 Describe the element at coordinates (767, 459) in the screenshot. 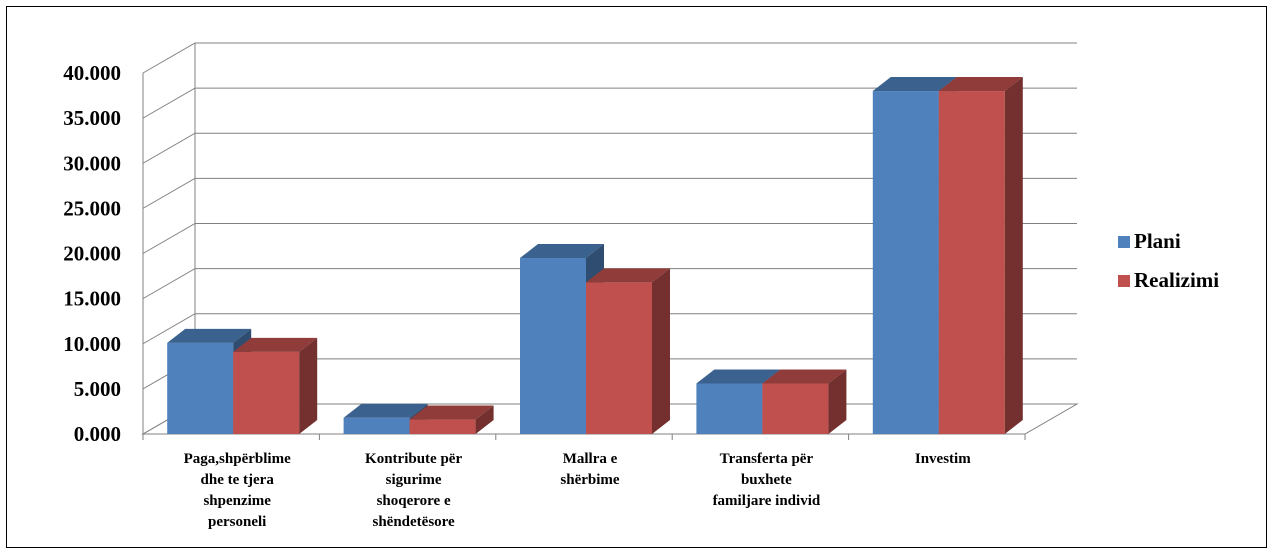

I see `category-label: Transferta për` at that location.